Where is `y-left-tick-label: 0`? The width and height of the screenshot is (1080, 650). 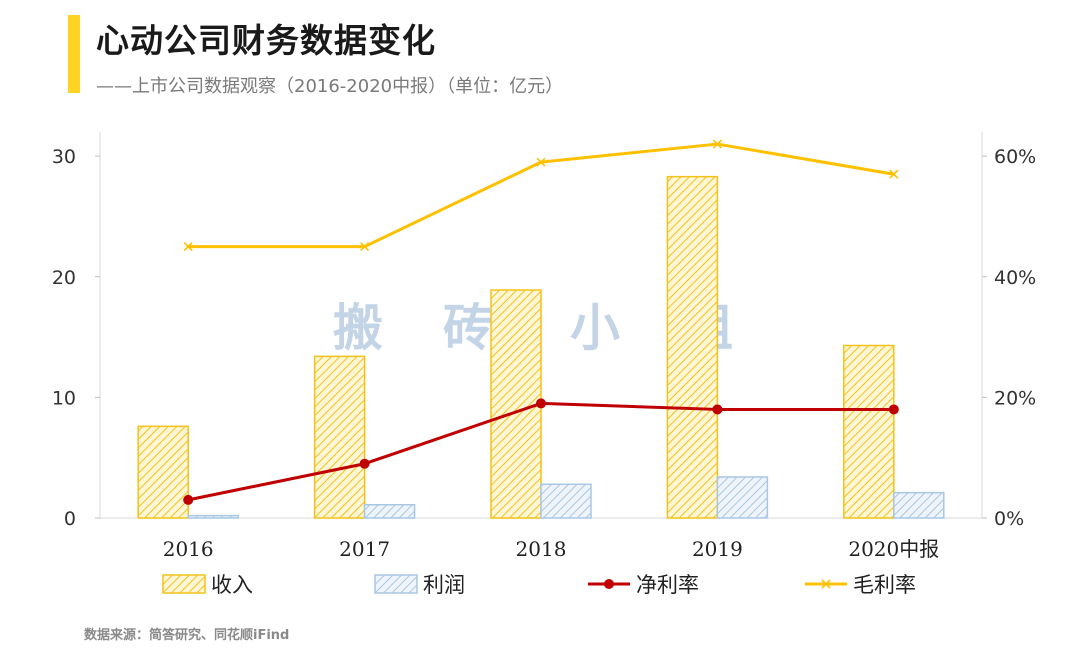
y-left-tick-label: 0 is located at coordinates (70, 519).